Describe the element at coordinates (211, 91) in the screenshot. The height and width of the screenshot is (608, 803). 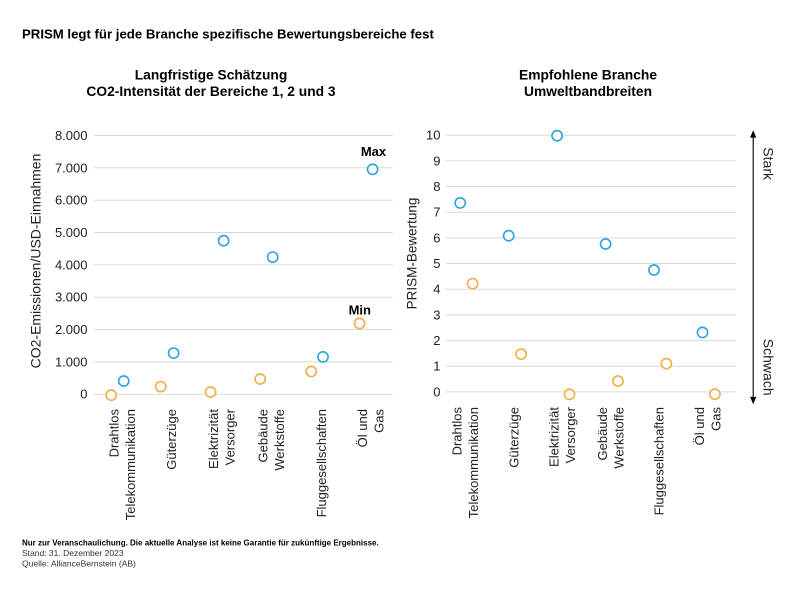
I see `svg-text:CO2-Intensität der Bereiche 1,: CO2-Intensität der Bereiche 1, 2 und 3` at that location.